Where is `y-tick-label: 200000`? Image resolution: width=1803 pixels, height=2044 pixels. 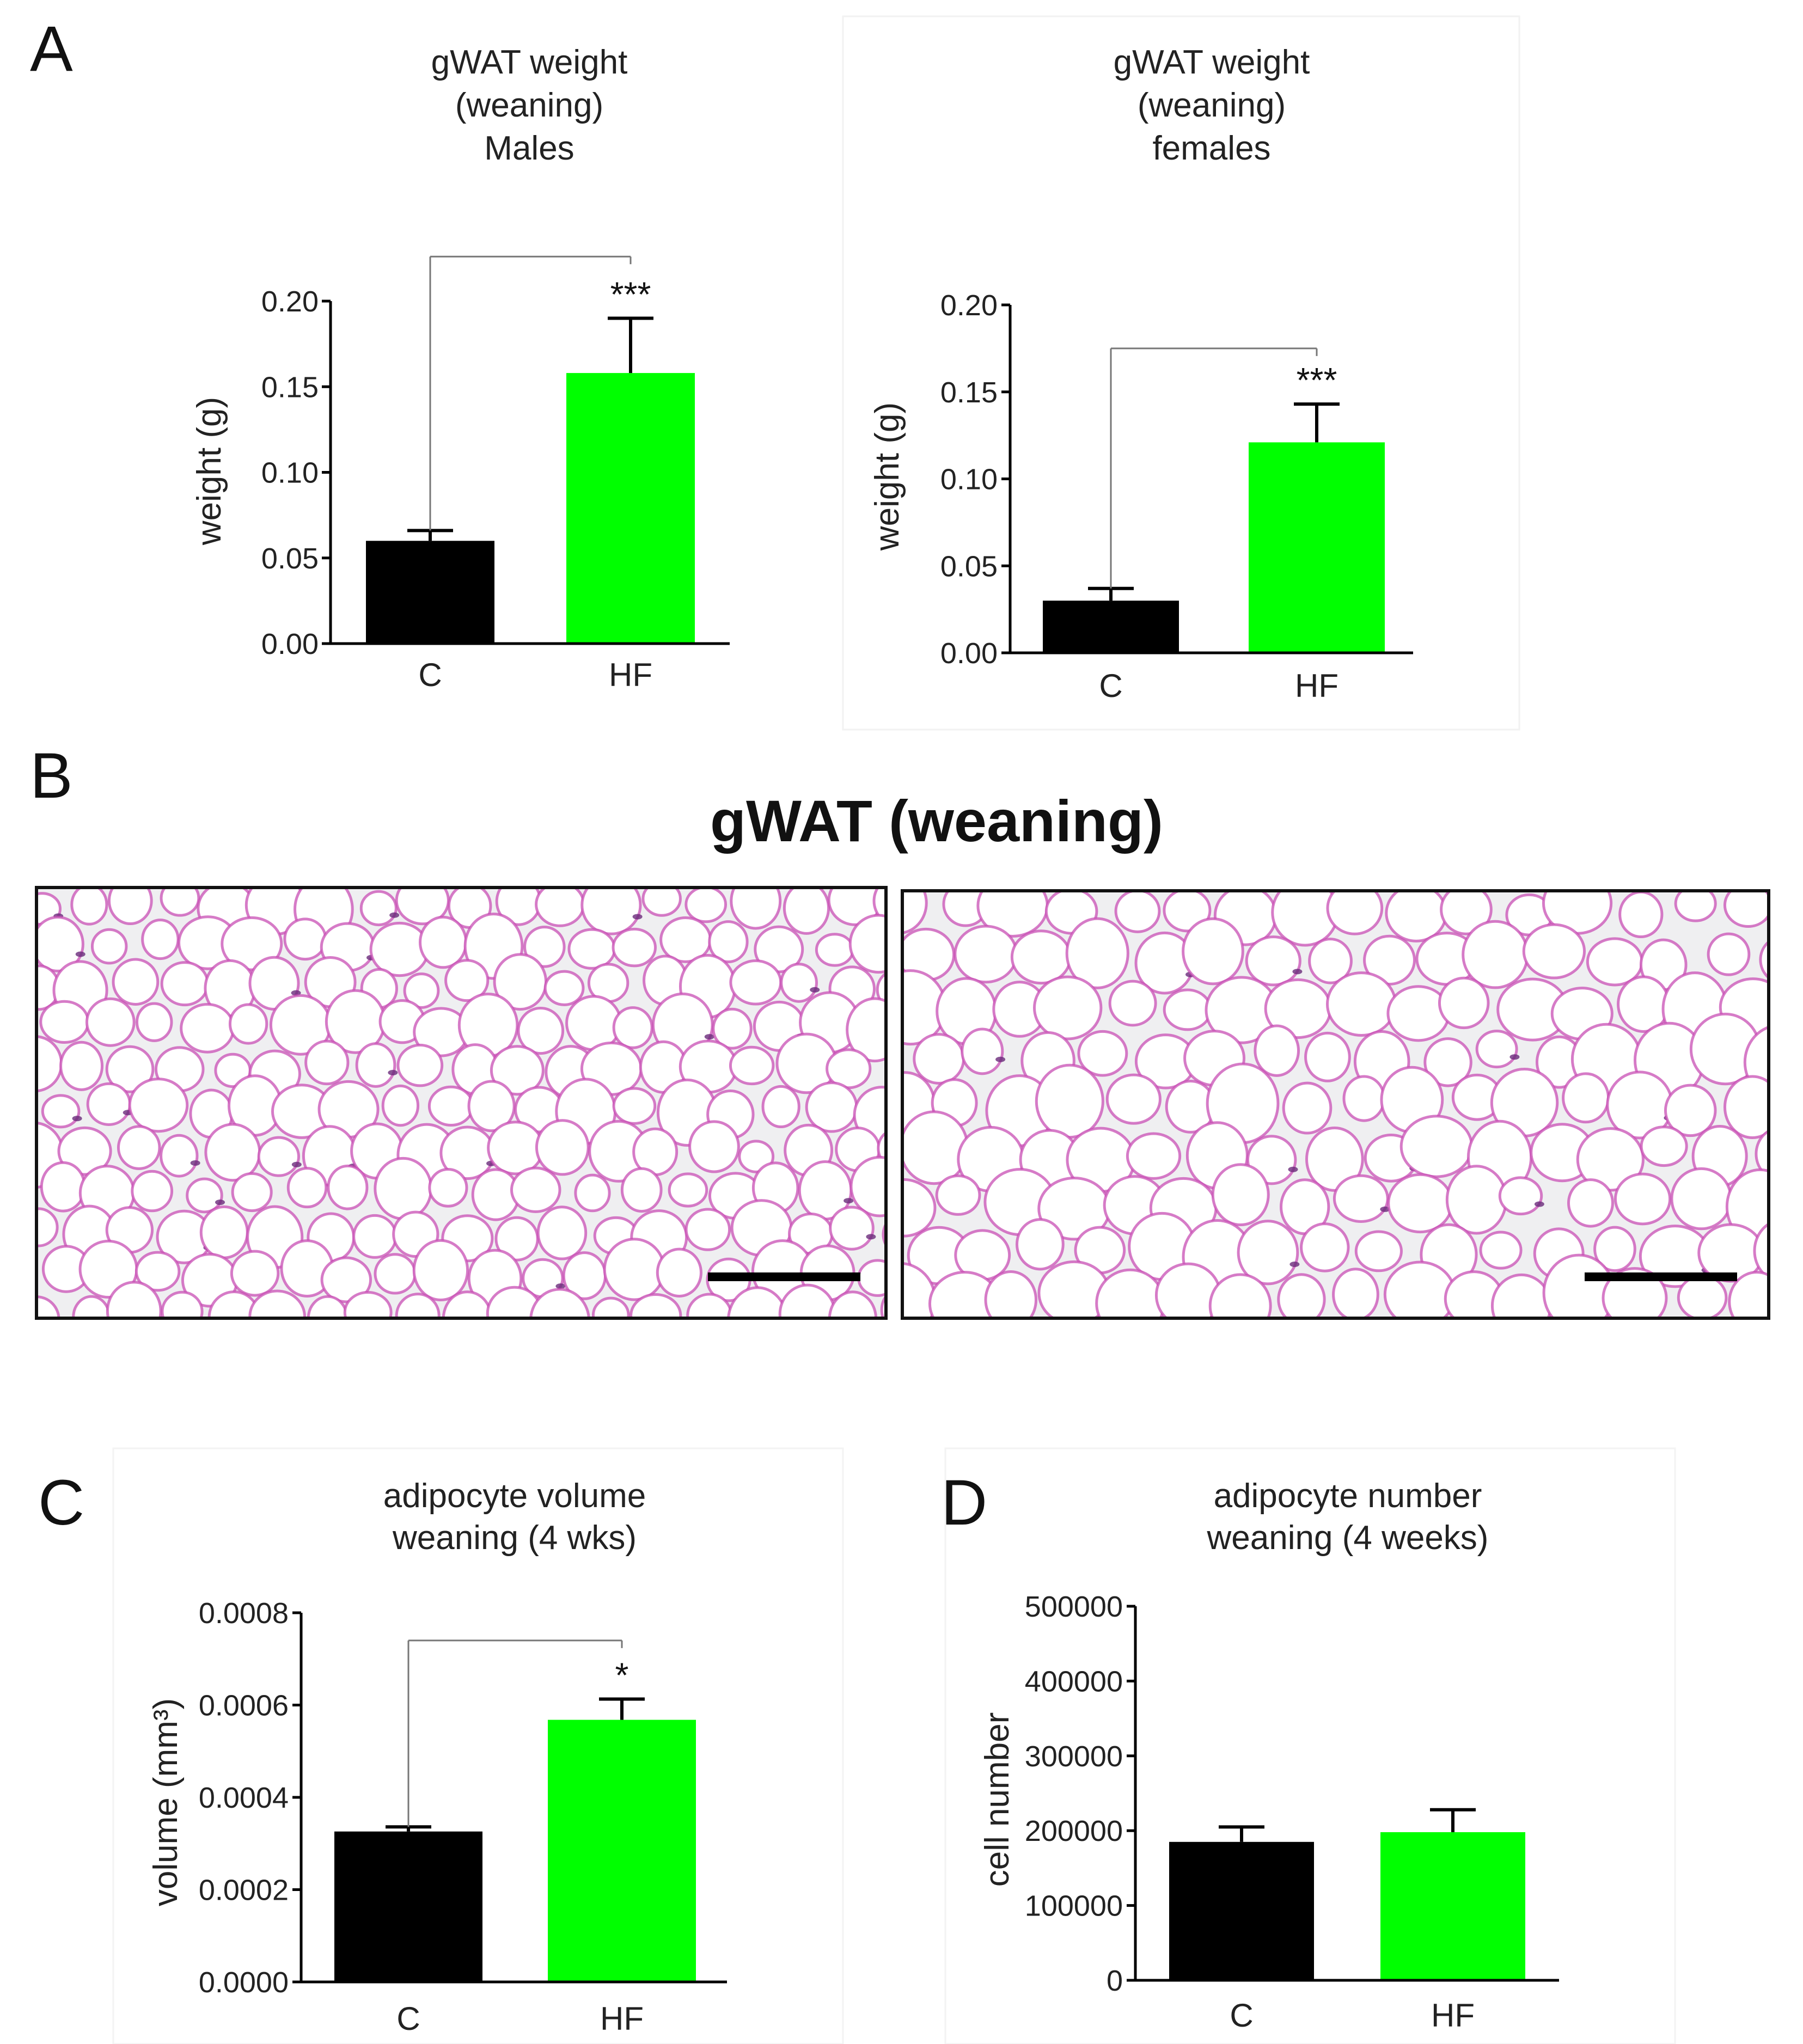
y-tick-label: 200000 is located at coordinates (1074, 1831).